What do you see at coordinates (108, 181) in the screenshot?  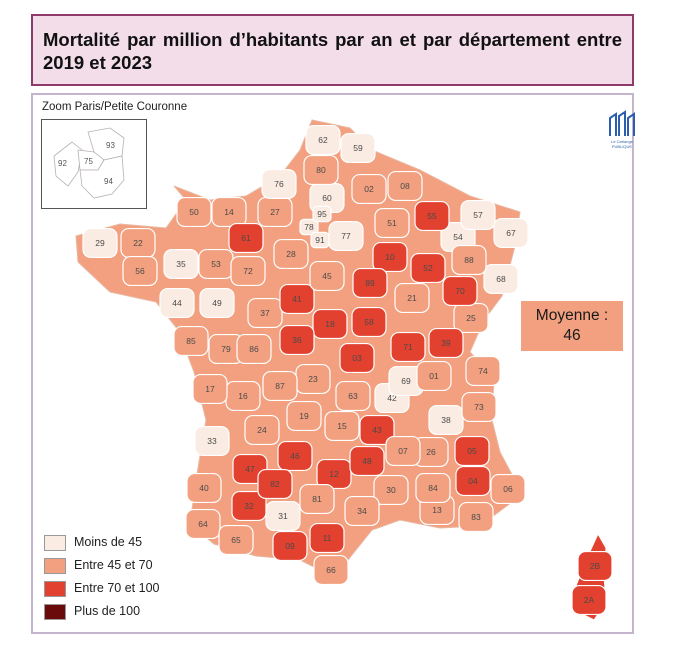 I see `inset-label-94: 94` at bounding box center [108, 181].